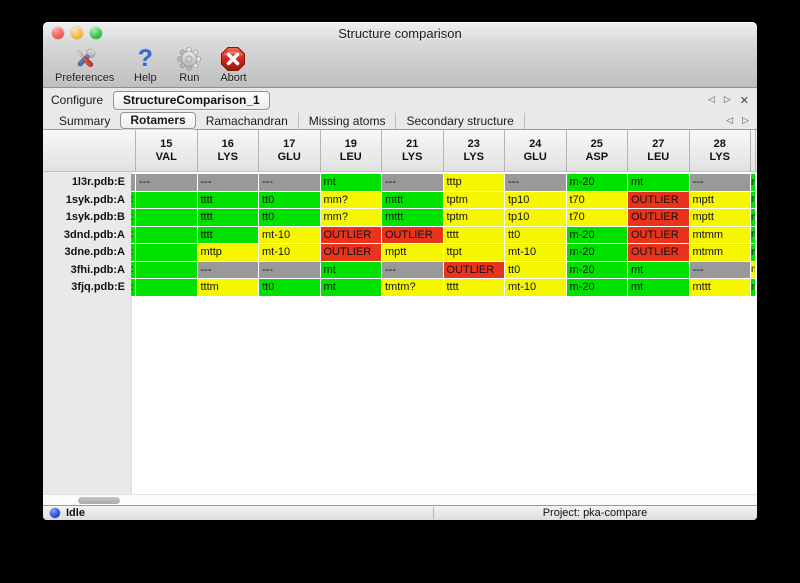 This screenshot has height=583, width=800. Describe the element at coordinates (189, 65) in the screenshot. I see `run-button: Run` at that location.